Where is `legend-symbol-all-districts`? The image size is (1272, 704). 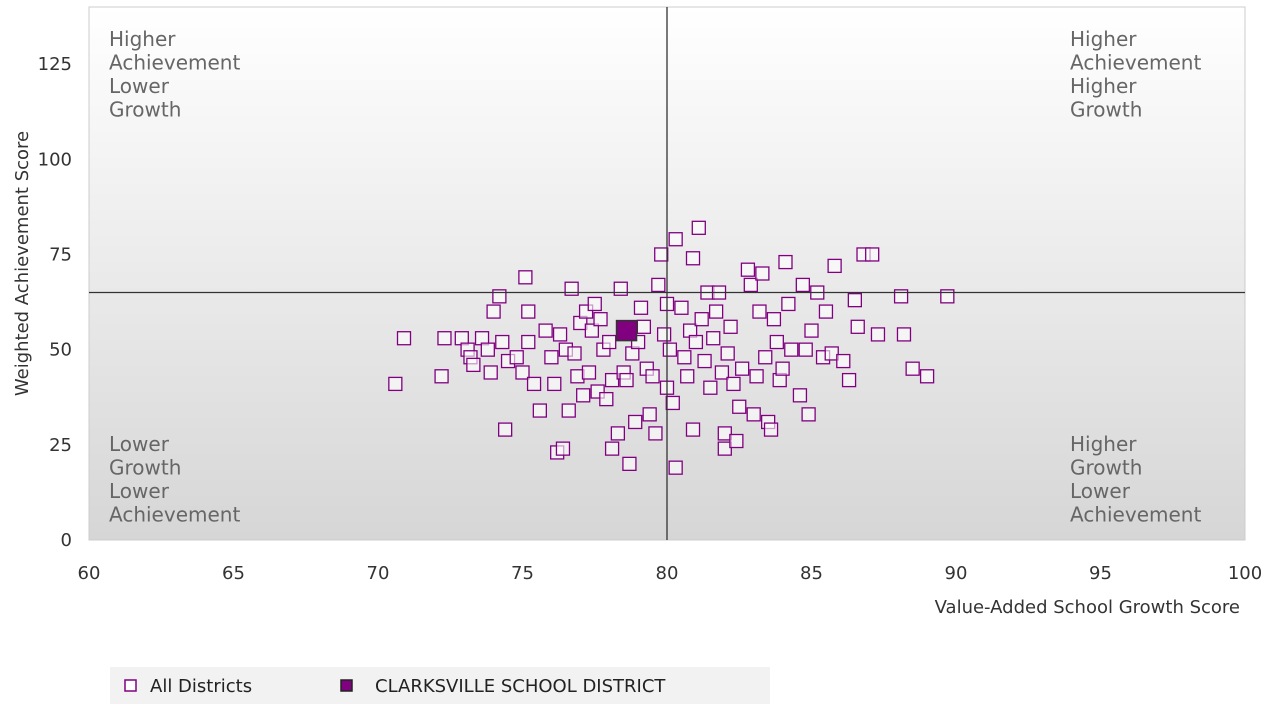
legend-symbol-all-districts is located at coordinates (130, 685).